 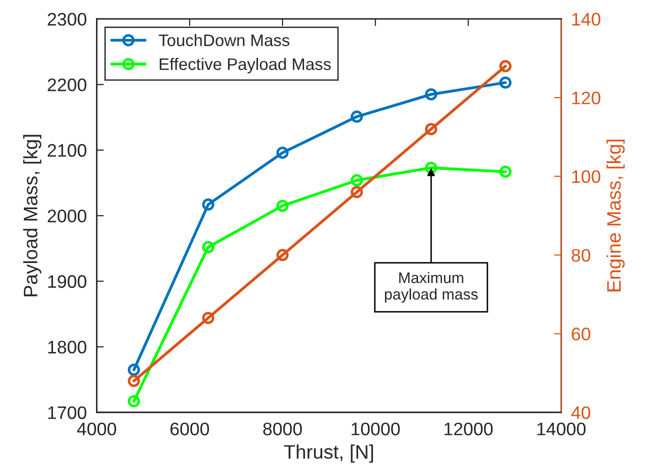 What do you see at coordinates (67, 216) in the screenshot?
I see `y-tick-label: 2000` at bounding box center [67, 216].